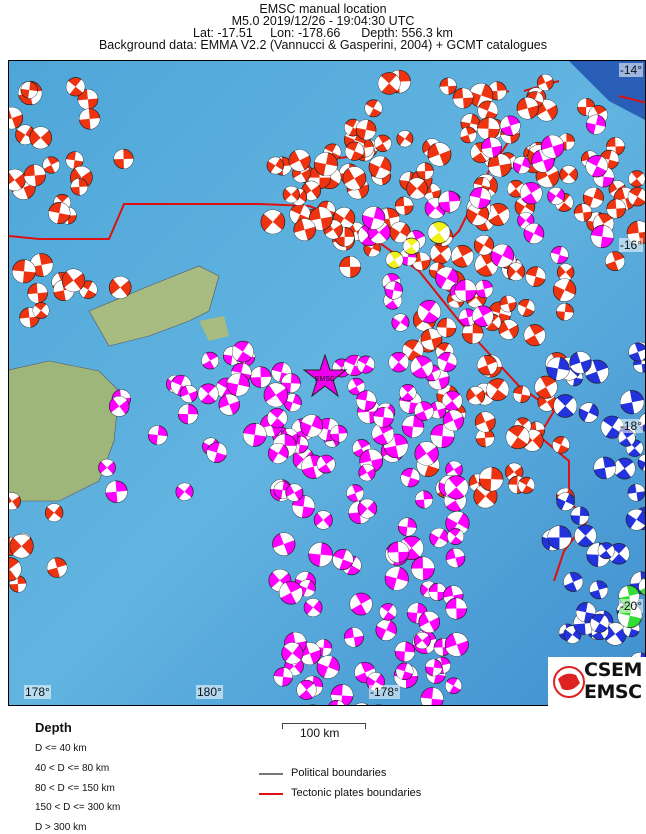 This screenshot has width=646, height=834. Describe the element at coordinates (154, 306) in the screenshot. I see `island-vanua-levu` at that location.